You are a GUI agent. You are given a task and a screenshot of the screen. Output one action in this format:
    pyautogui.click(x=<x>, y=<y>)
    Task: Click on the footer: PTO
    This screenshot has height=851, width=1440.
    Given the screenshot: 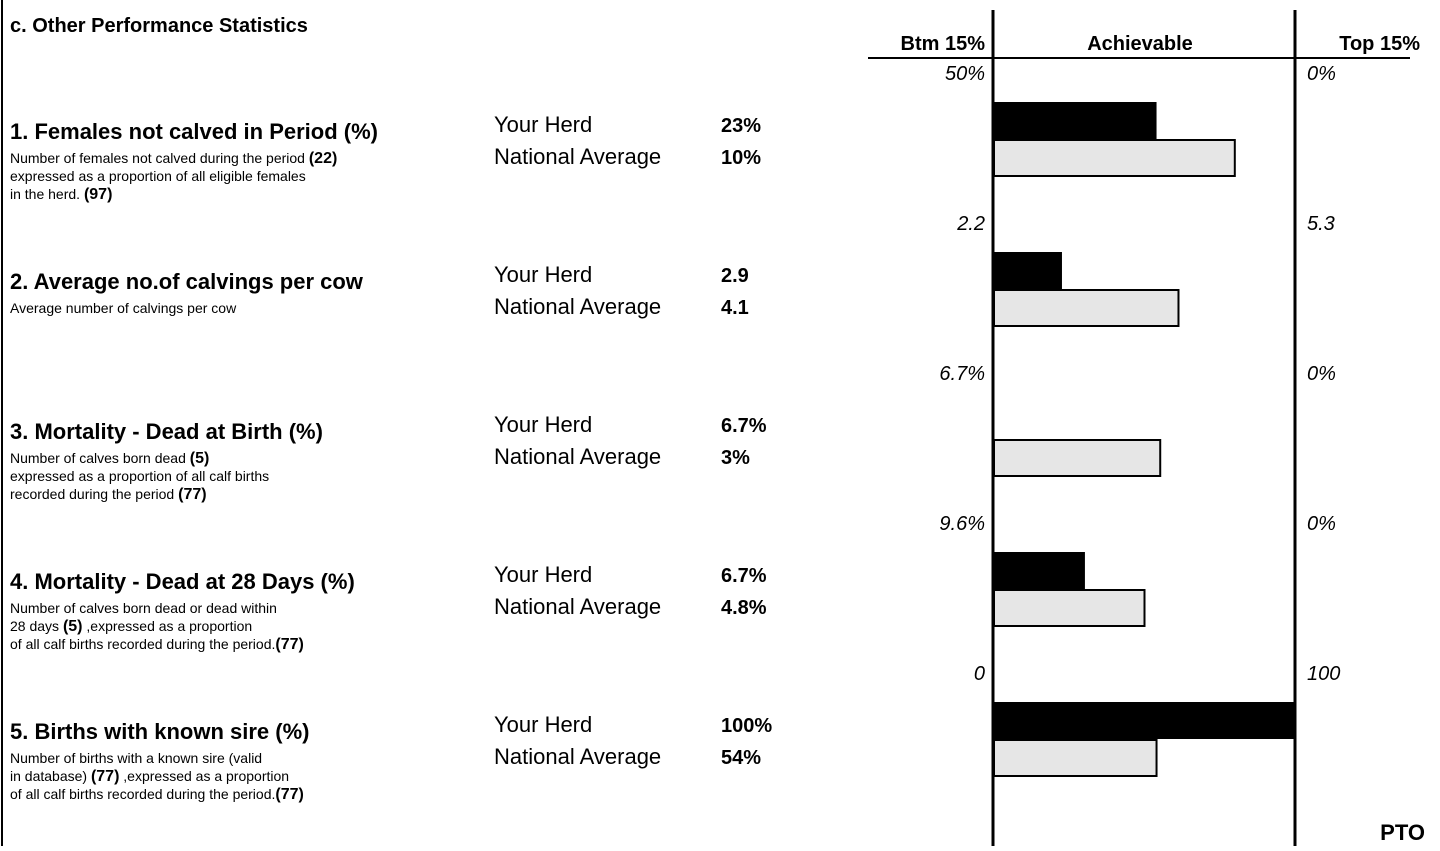 What is the action you would take?
    pyautogui.click(x=1402, y=832)
    